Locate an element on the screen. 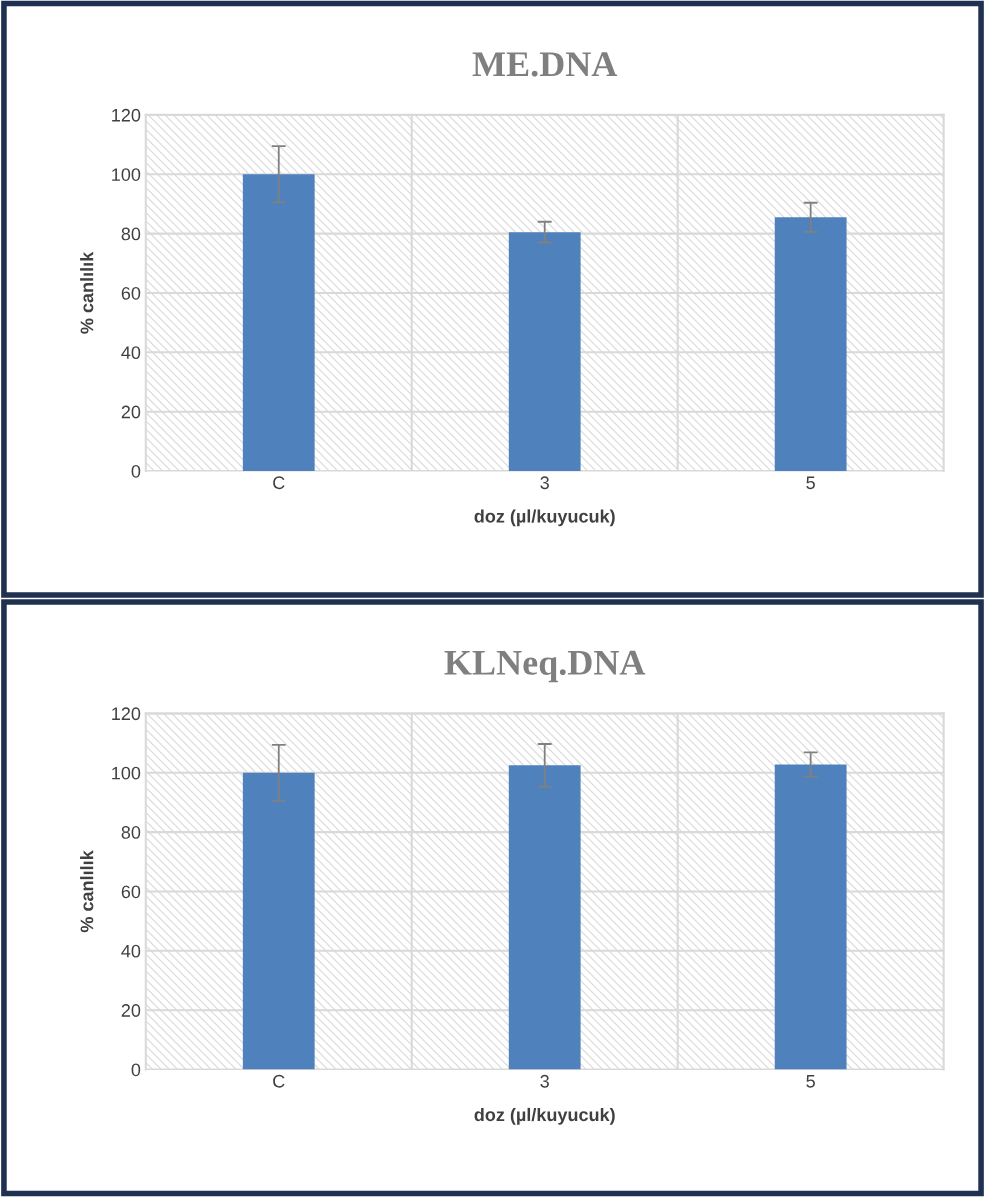 This screenshot has width=985, height=1197. chart-title: ME.DNA is located at coordinates (545, 64).